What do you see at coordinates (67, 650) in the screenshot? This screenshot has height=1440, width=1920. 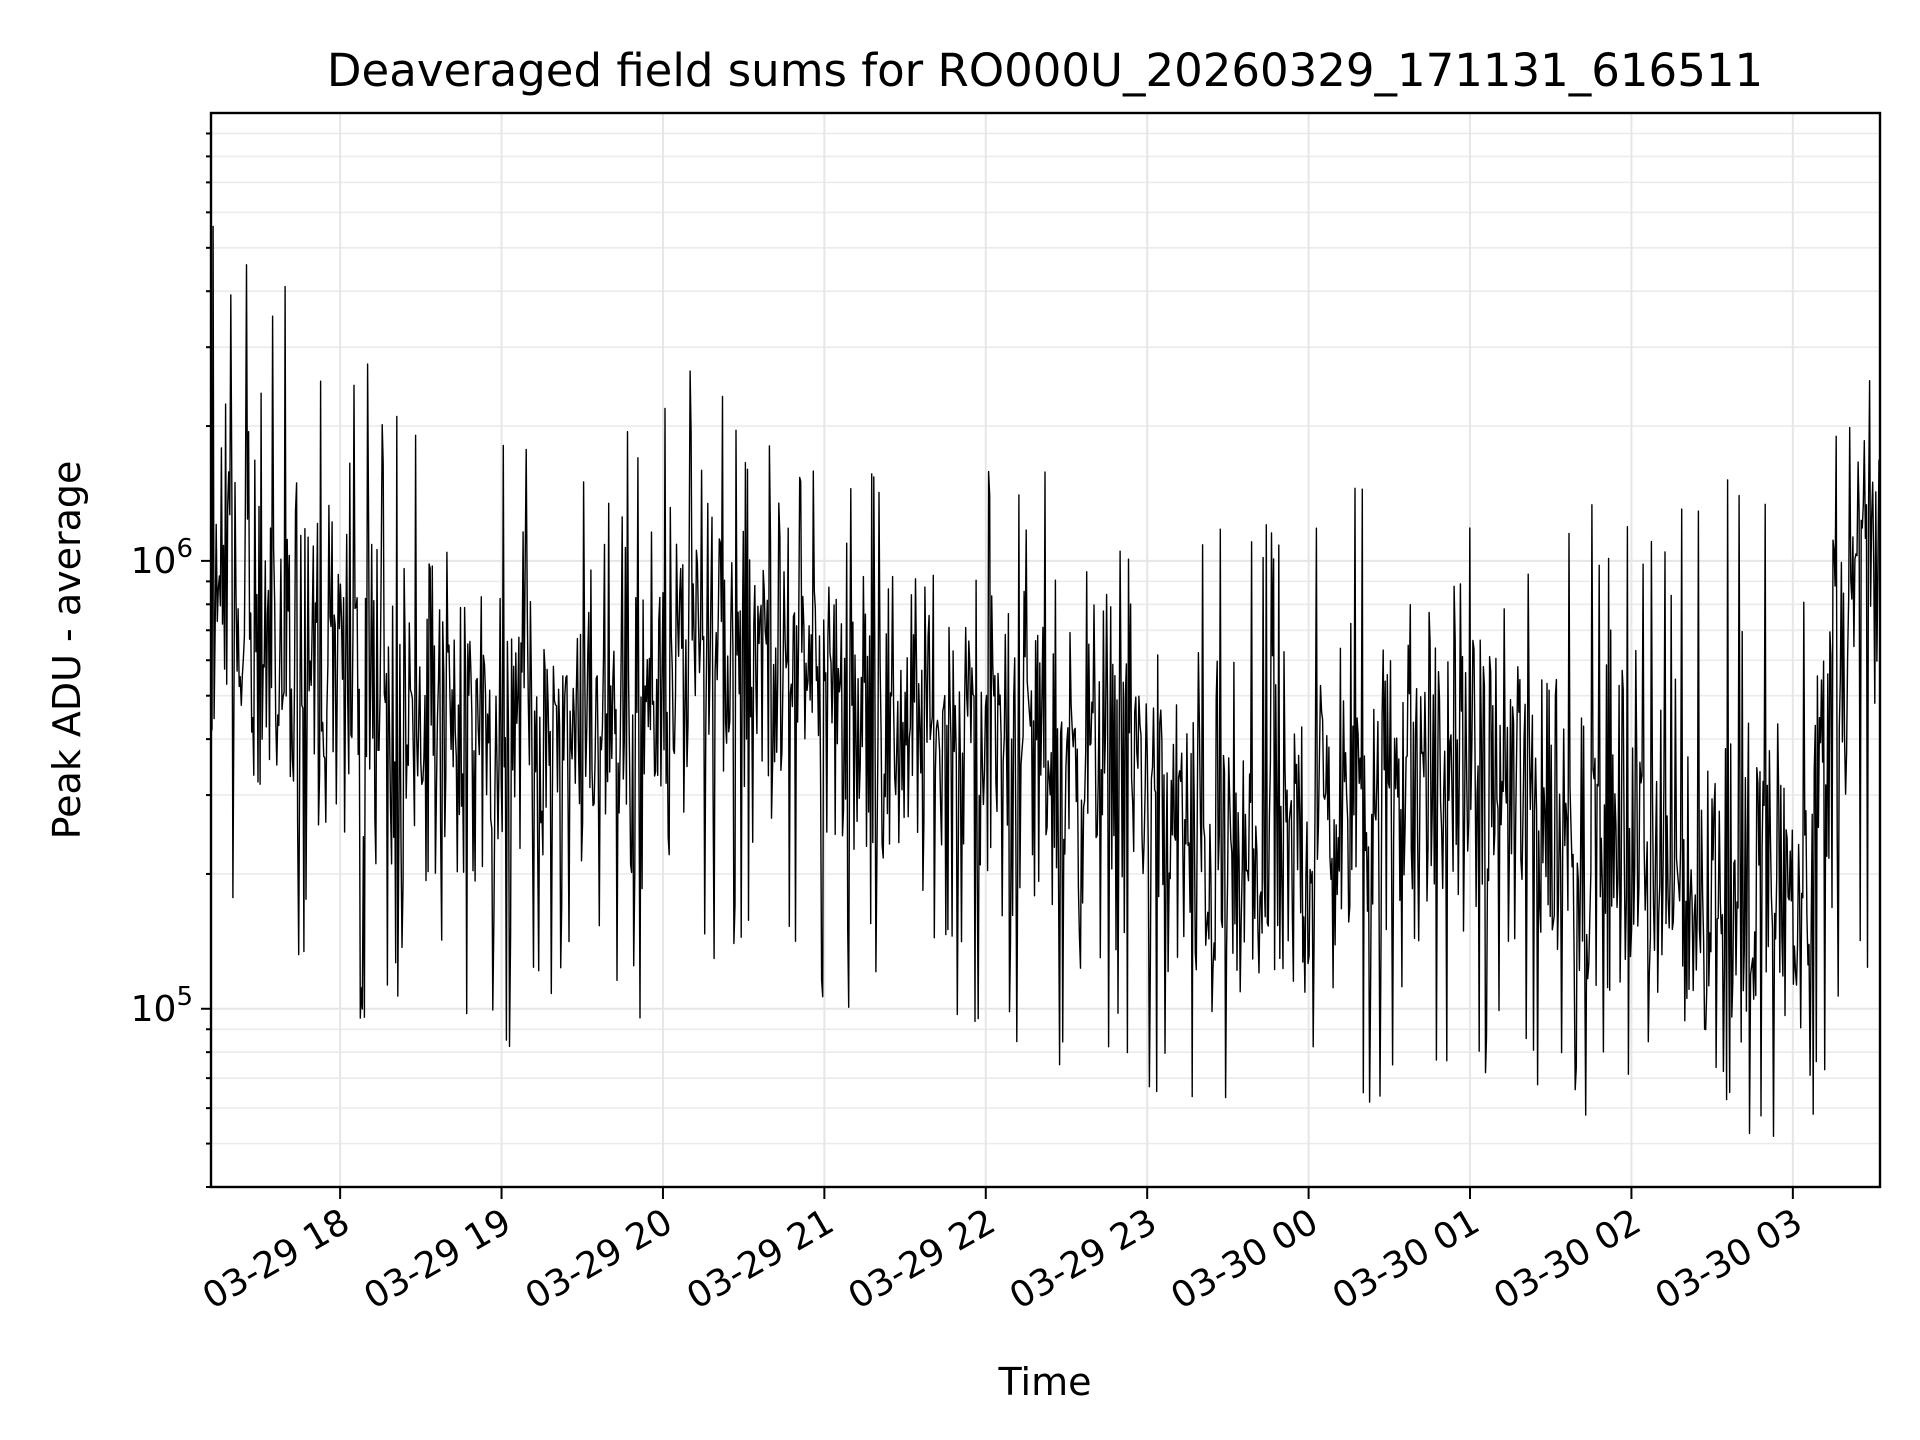 I see `y-axis-label: Peak ADU - average` at bounding box center [67, 650].